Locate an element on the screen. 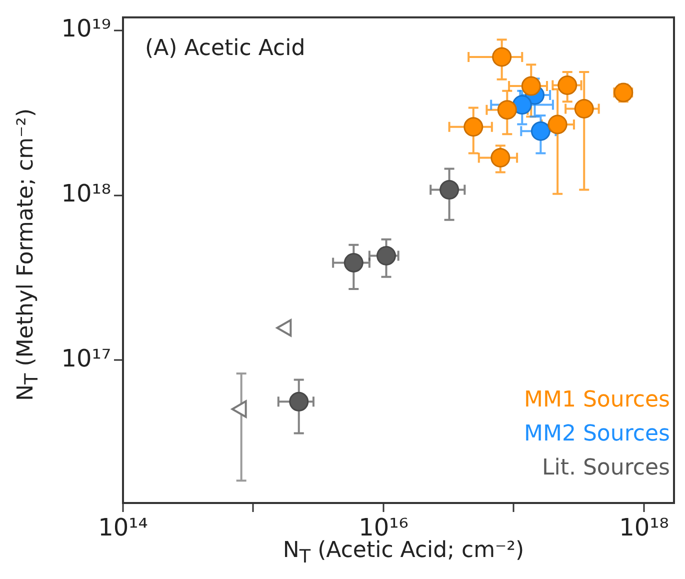 This screenshot has width=685, height=579. x-tick-label: 10¹⁴ is located at coordinates (123, 528).